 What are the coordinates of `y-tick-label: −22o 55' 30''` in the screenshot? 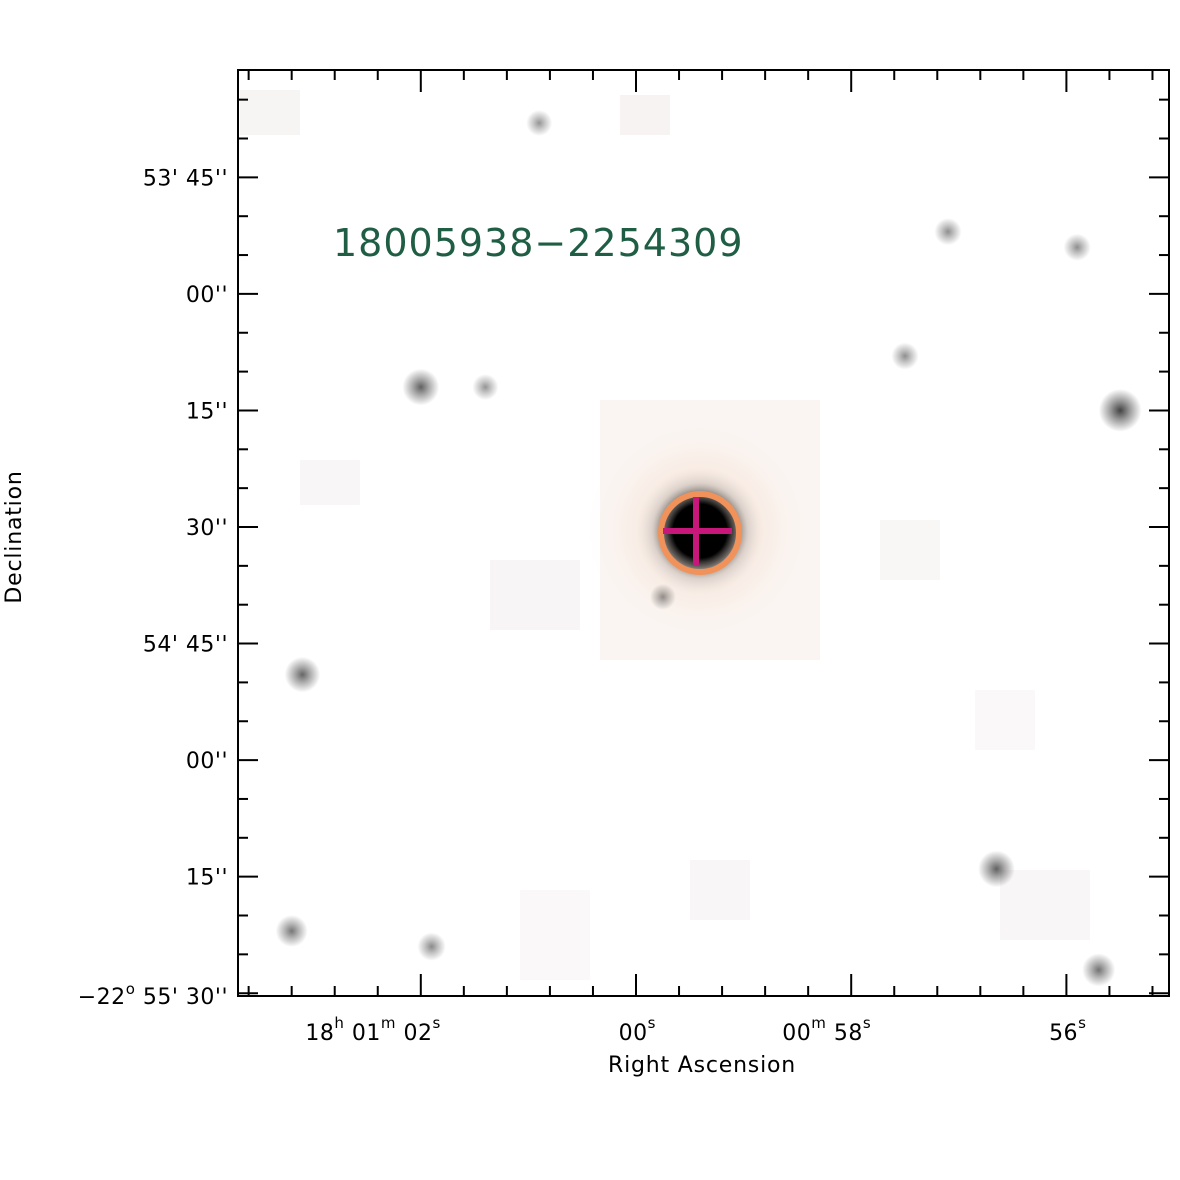 It's located at (153, 995).